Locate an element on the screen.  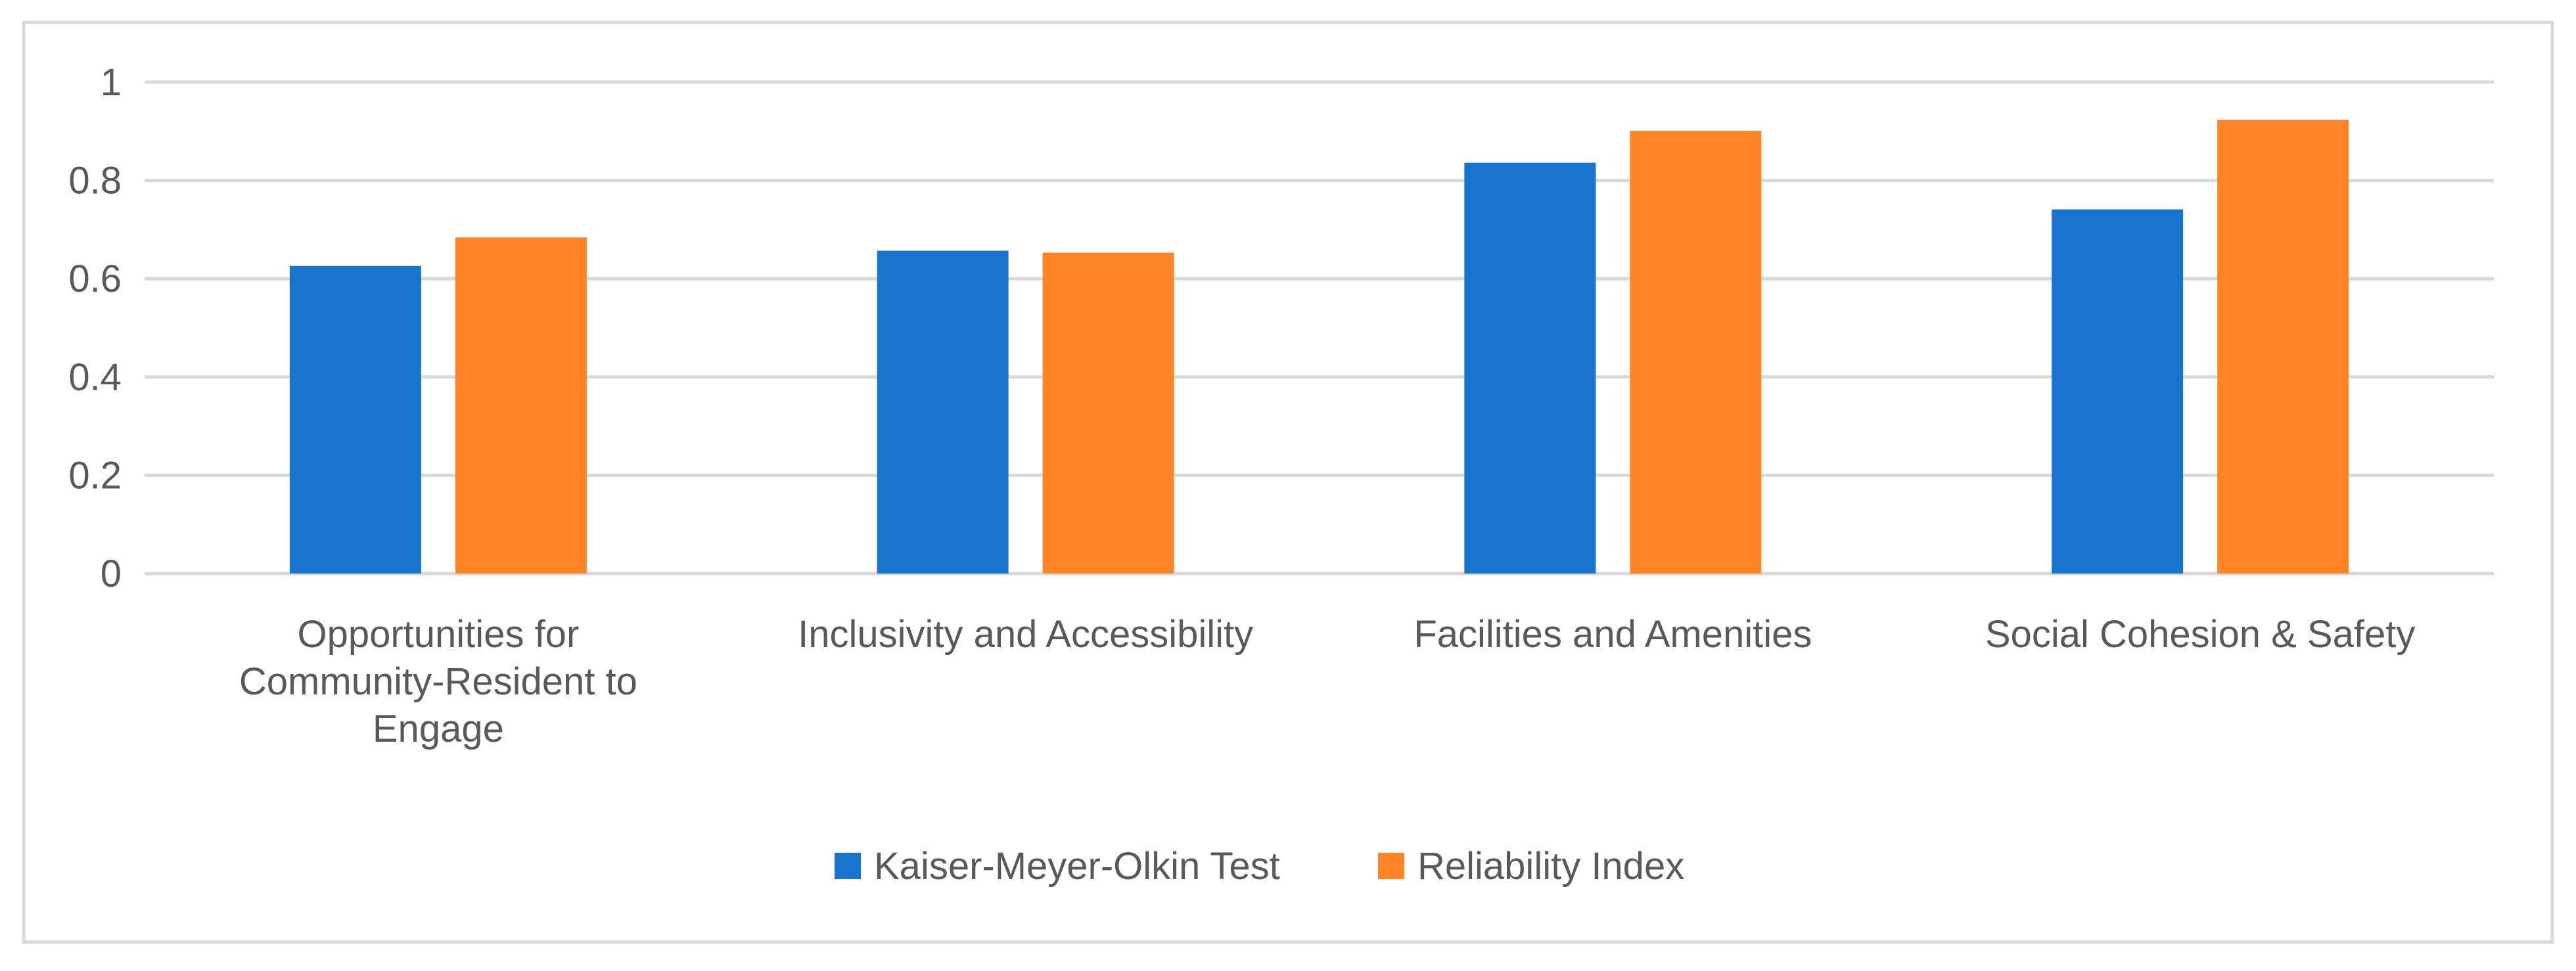
legend-label: Reliability Index is located at coordinates (1550, 866).